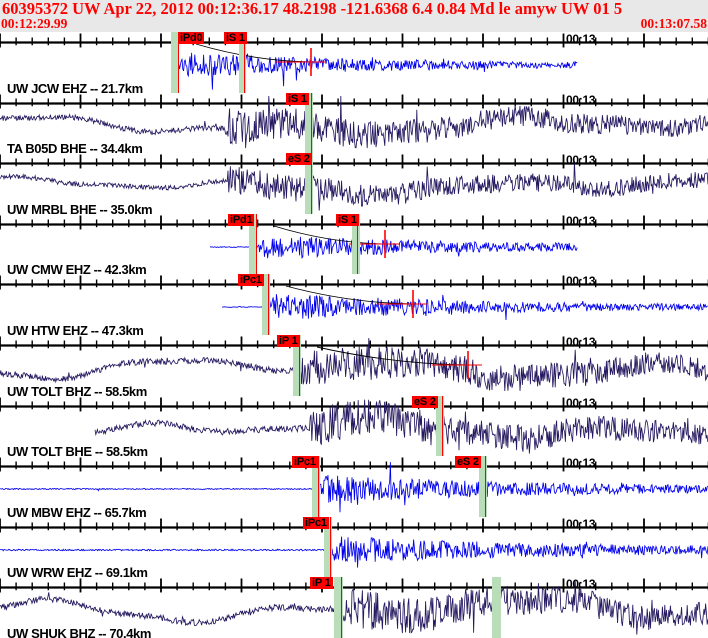  What do you see at coordinates (77, 571) in the screenshot?
I see `station-label: UW WRW EHZ -- 69.1km` at bounding box center [77, 571].